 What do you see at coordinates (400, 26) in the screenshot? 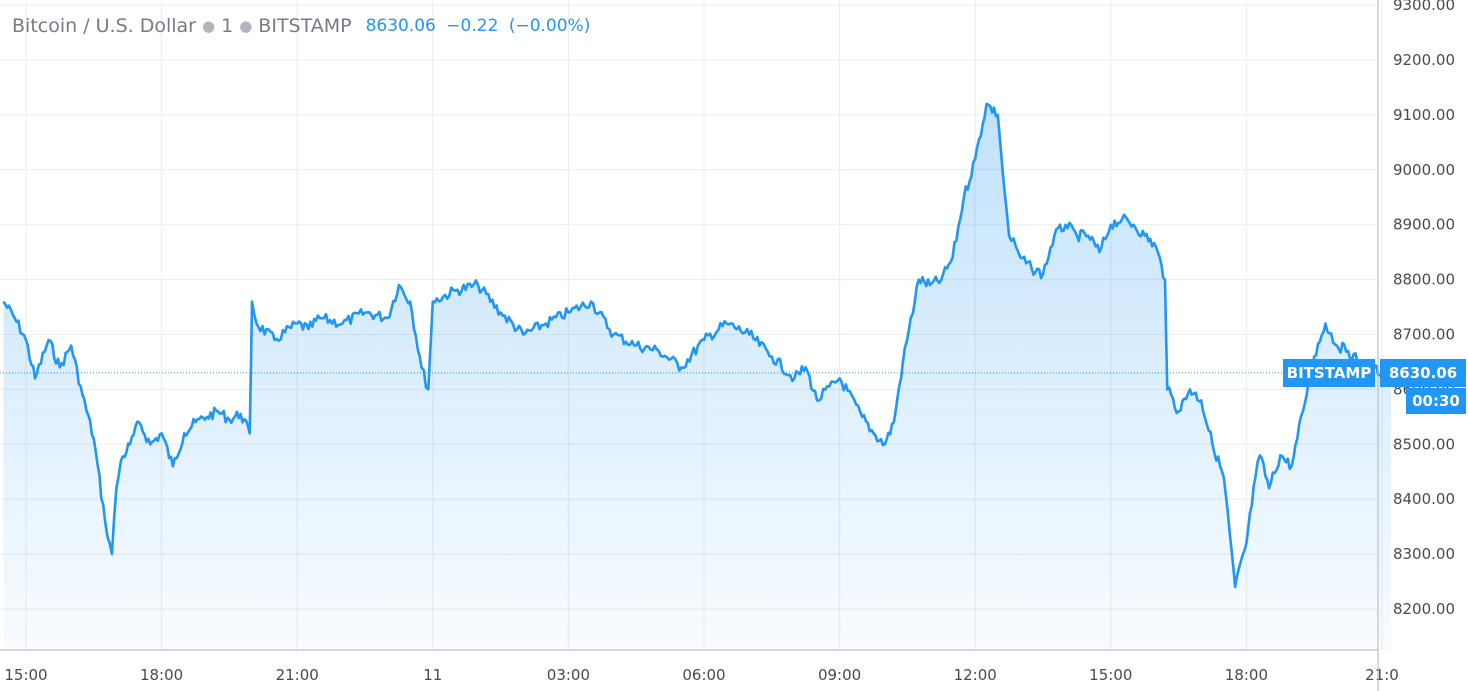
I see `legend-last-price: 8630.06` at bounding box center [400, 26].